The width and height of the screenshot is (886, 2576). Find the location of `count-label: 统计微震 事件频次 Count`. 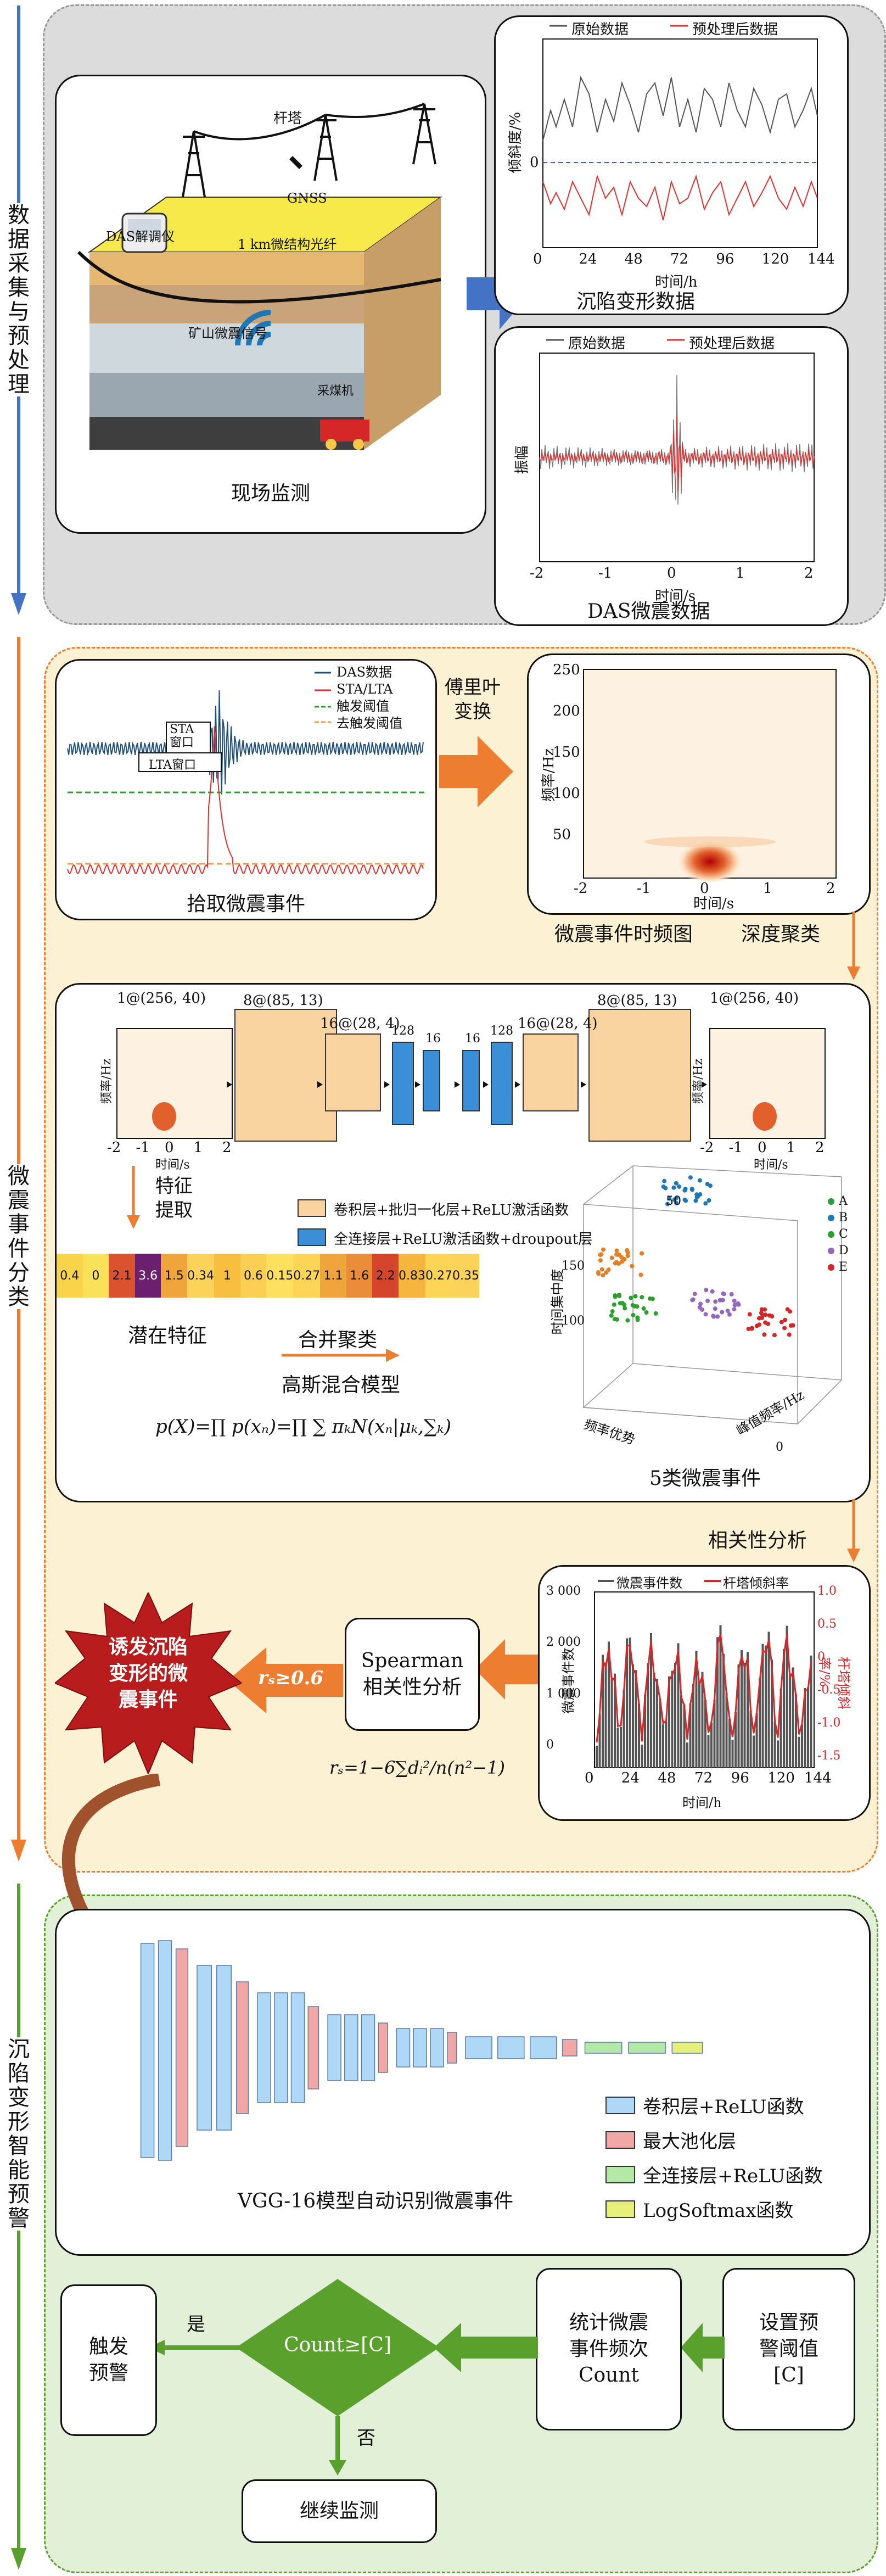

count-label: 统计微震 事件频次 Count is located at coordinates (608, 2349).